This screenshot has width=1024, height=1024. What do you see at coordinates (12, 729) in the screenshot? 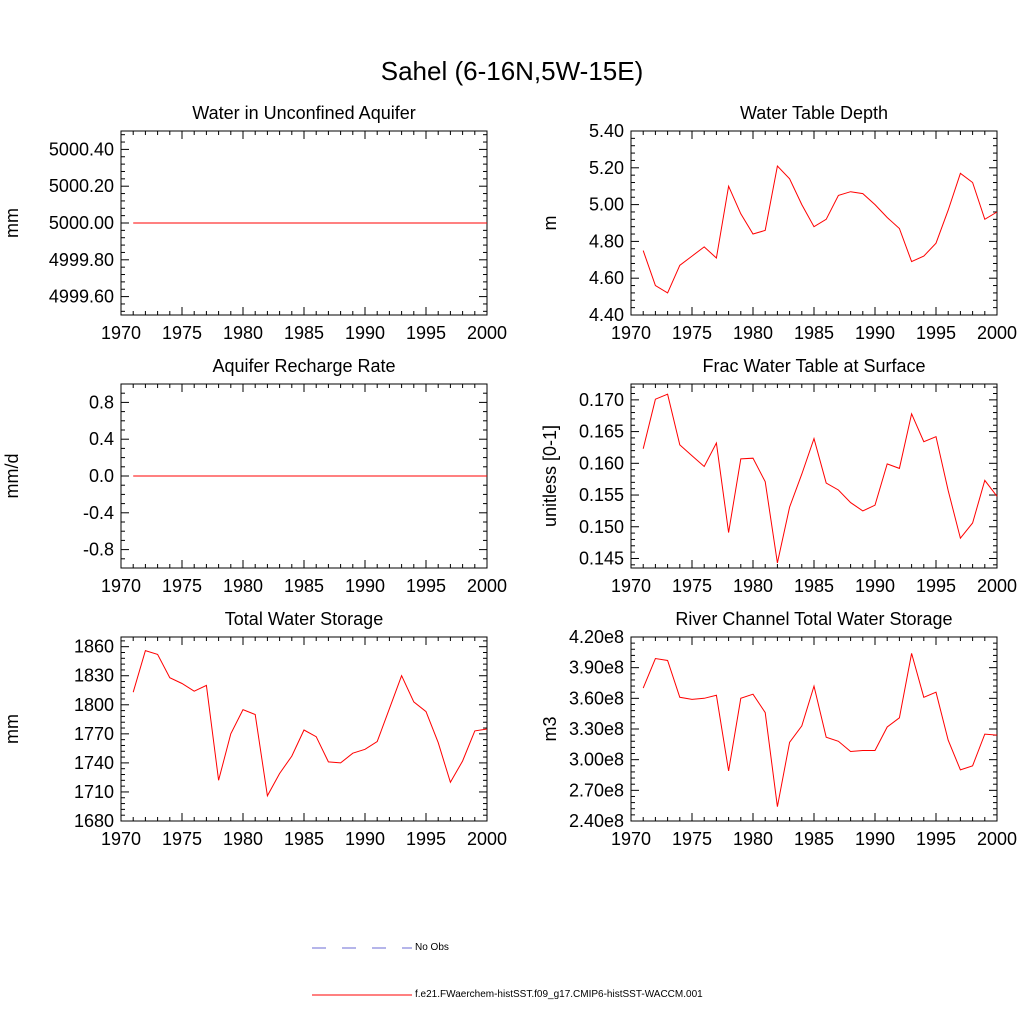
I see `y-axis-label: mm` at bounding box center [12, 729].